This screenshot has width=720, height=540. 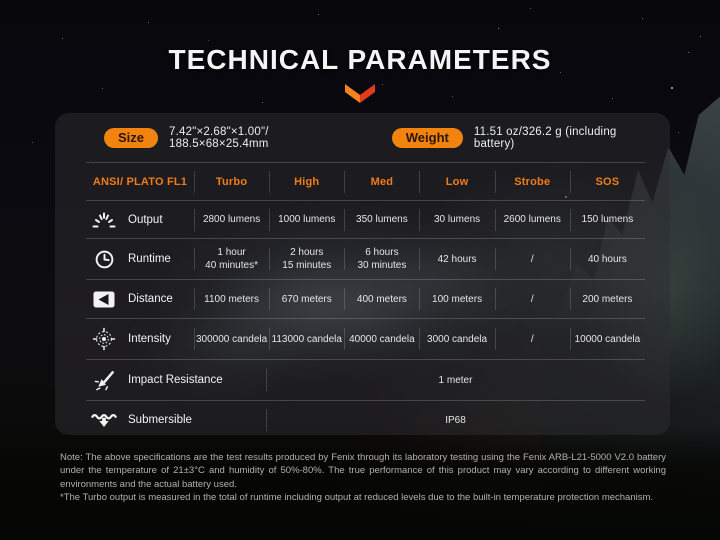 I want to click on runtime-low: 42 hours, so click(x=456, y=259).